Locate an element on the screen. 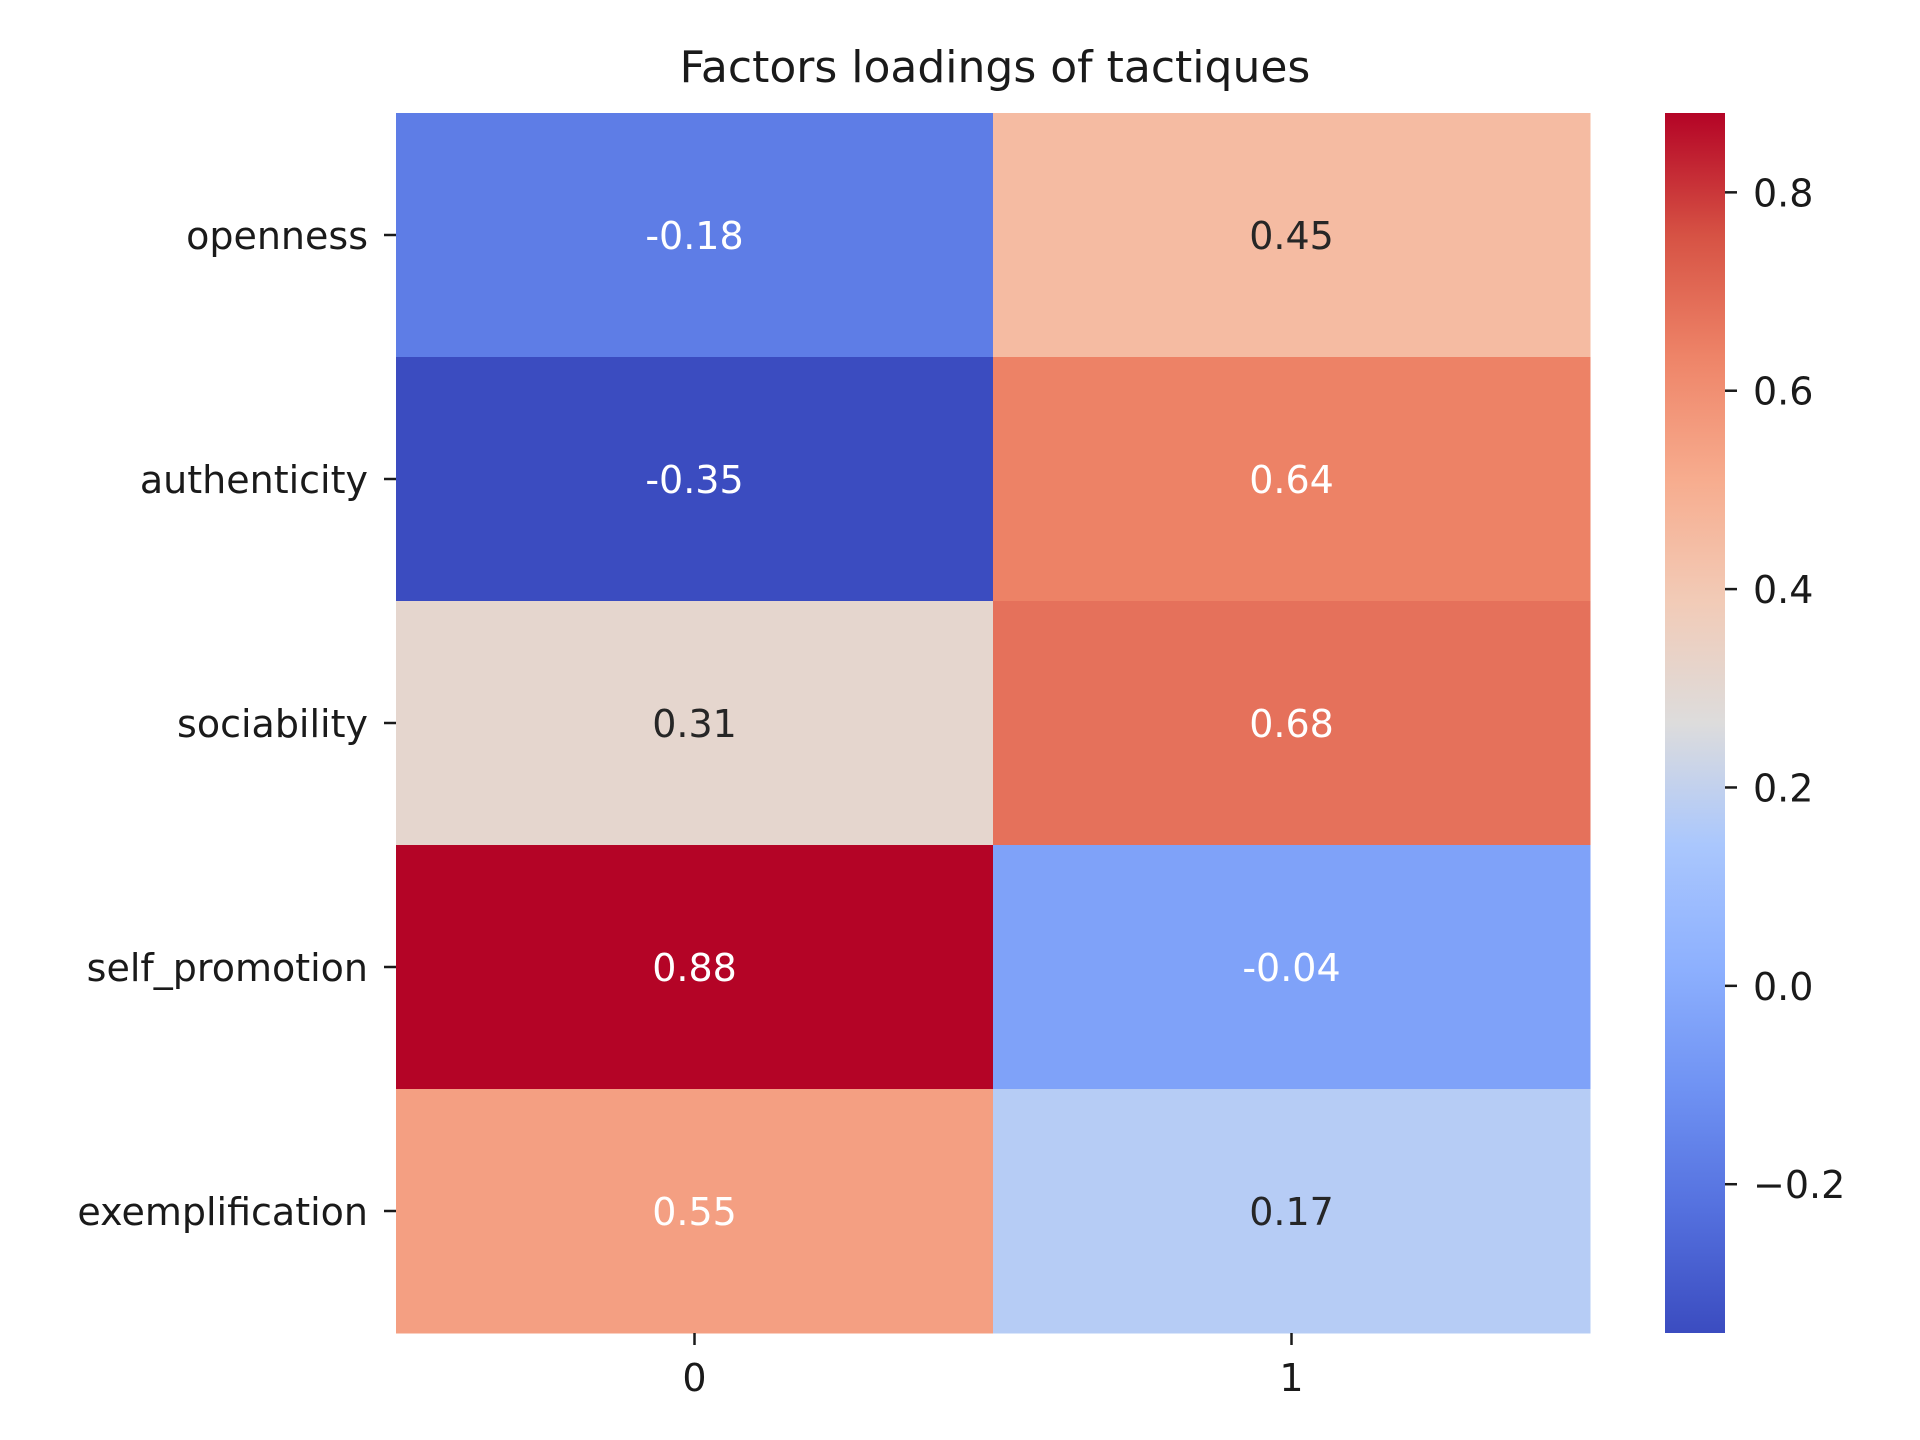  cell-value-label: 0.17 is located at coordinates (1291, 1212).